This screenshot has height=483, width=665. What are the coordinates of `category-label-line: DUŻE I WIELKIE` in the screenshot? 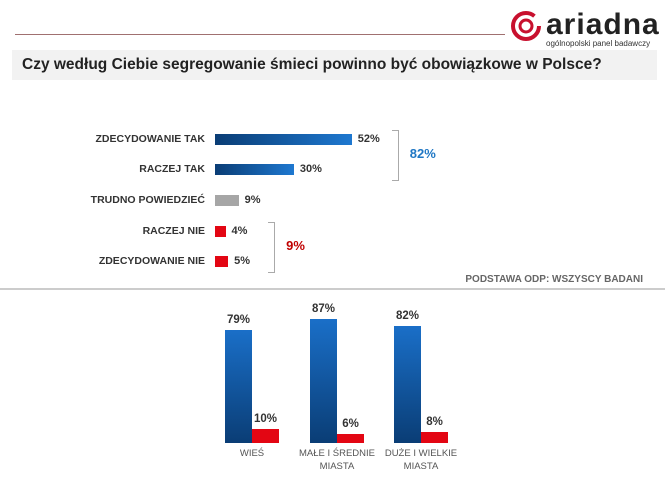 It's located at (421, 453).